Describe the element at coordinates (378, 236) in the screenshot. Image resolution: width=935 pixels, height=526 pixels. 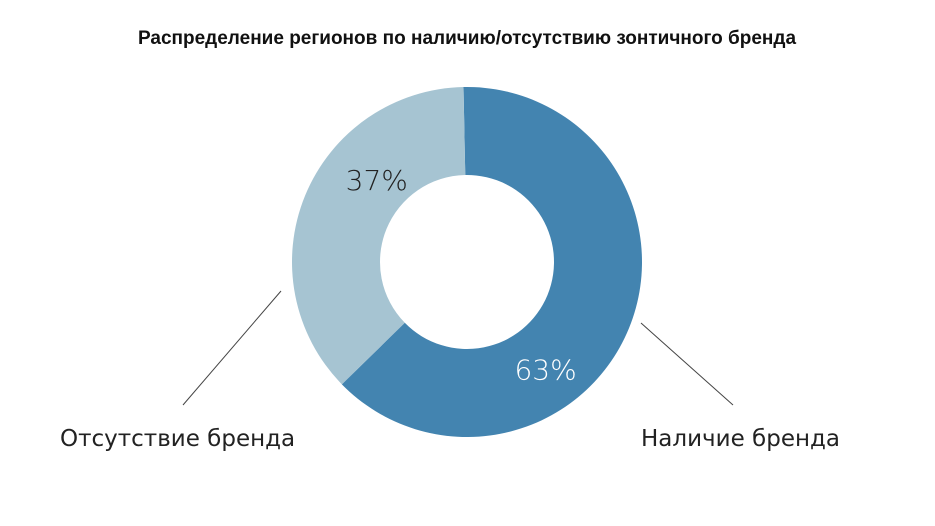
I see `slice-brand-absent` at that location.